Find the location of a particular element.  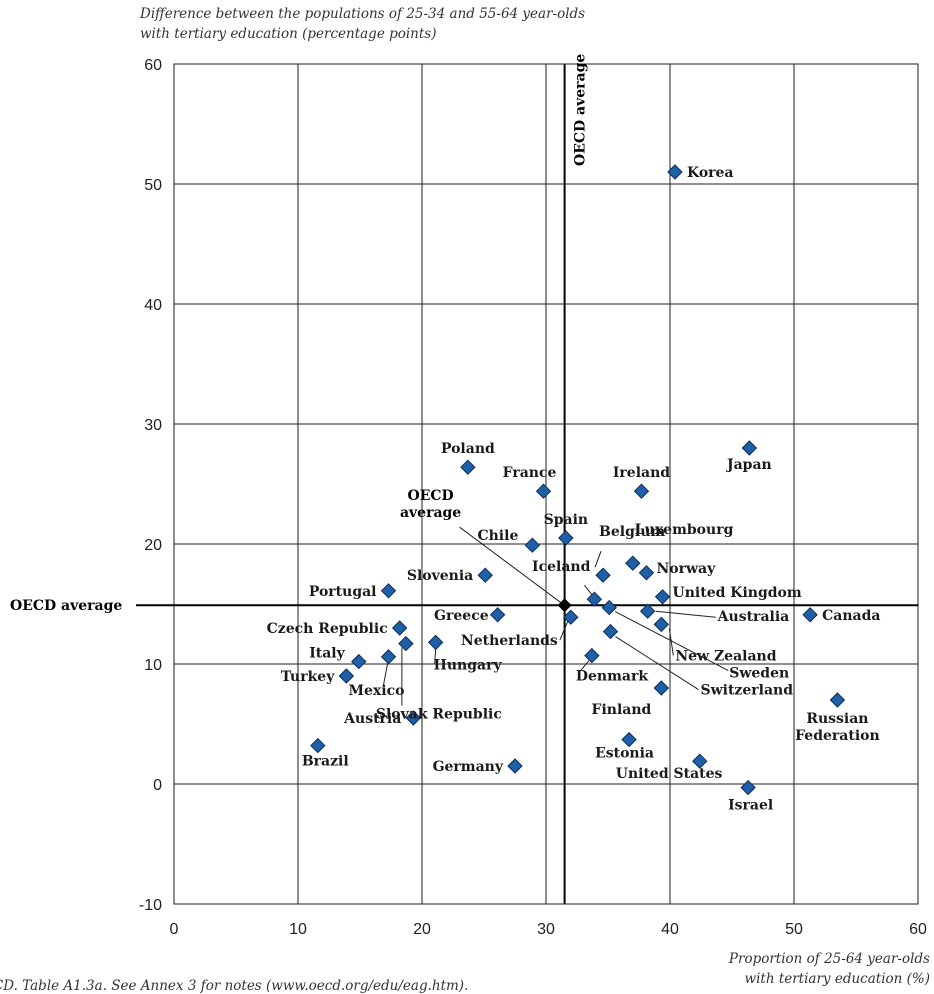

point-oecd-average is located at coordinates (564, 605).